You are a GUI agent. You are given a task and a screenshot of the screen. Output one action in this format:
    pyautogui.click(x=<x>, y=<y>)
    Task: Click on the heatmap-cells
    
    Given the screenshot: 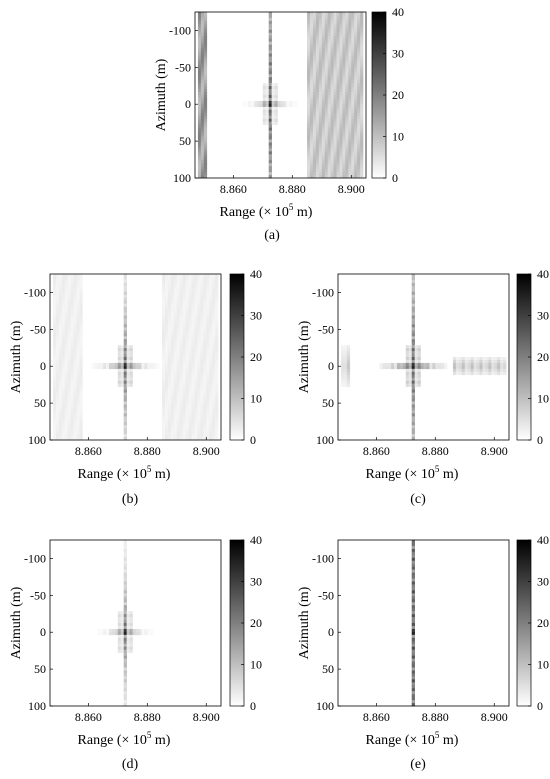 What is the action you would take?
    pyautogui.click(x=125, y=623)
    